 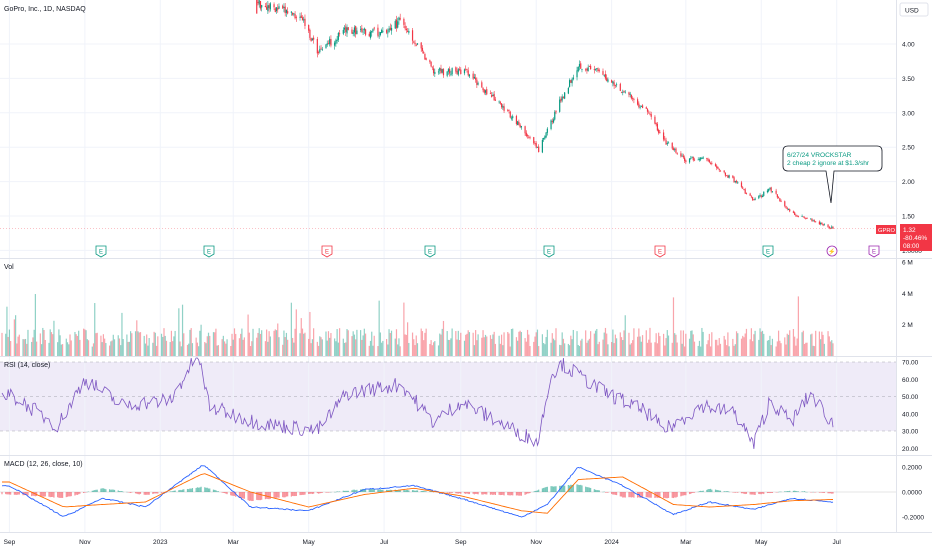 What do you see at coordinates (27, 365) in the screenshot?
I see `rsi-pane-label: RSI (14, close)` at bounding box center [27, 365].